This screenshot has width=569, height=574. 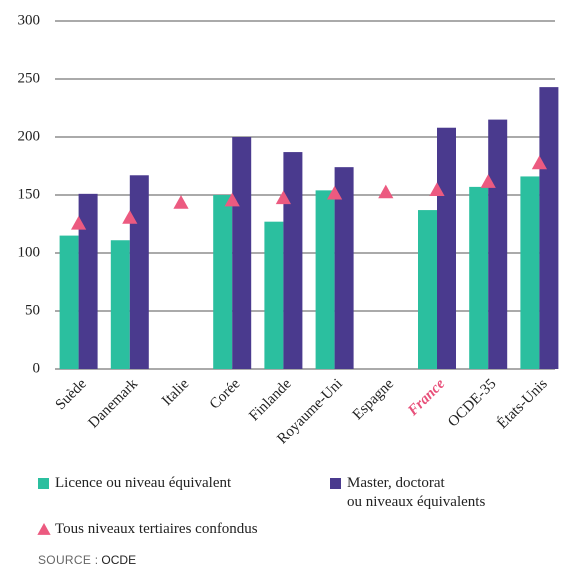 I want to click on source-value: OCDE, so click(x=119, y=560).